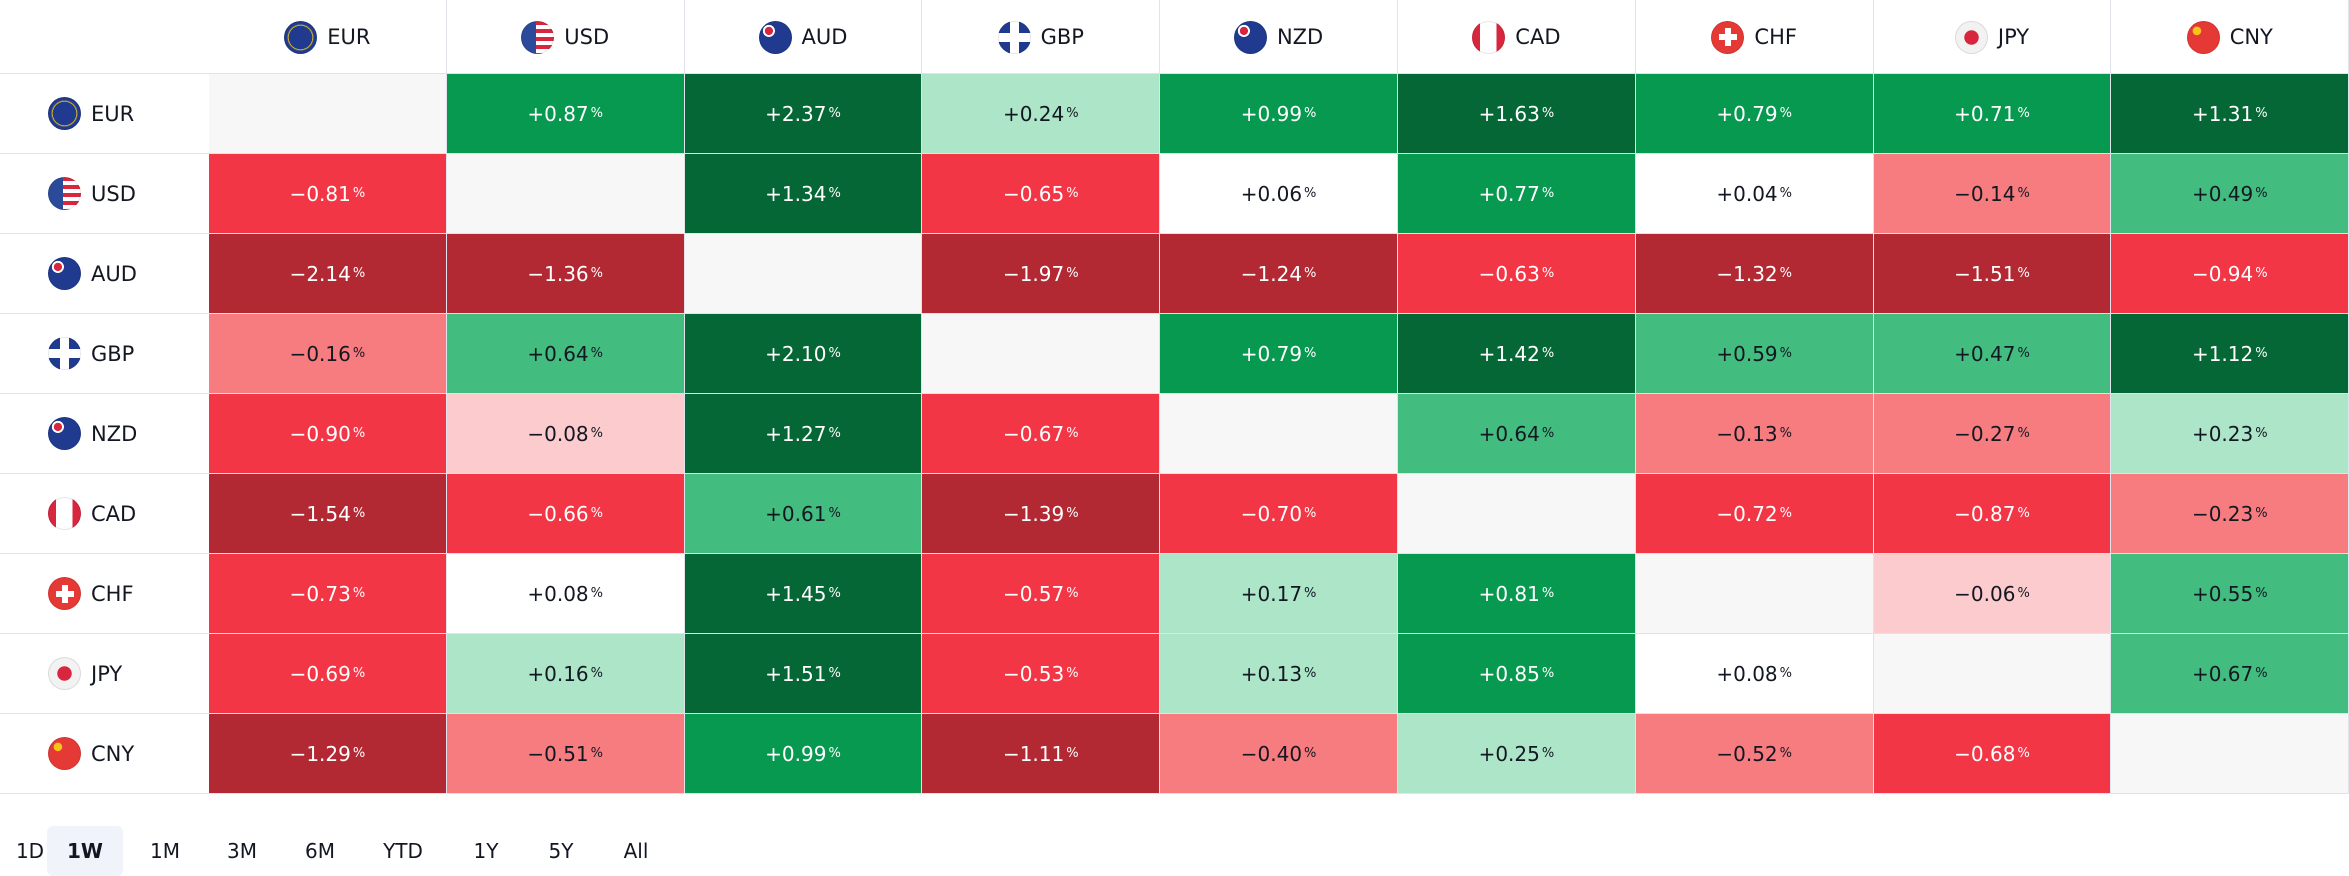  What do you see at coordinates (2230, 274) in the screenshot?
I see `heat-cell: −0.94%` at bounding box center [2230, 274].